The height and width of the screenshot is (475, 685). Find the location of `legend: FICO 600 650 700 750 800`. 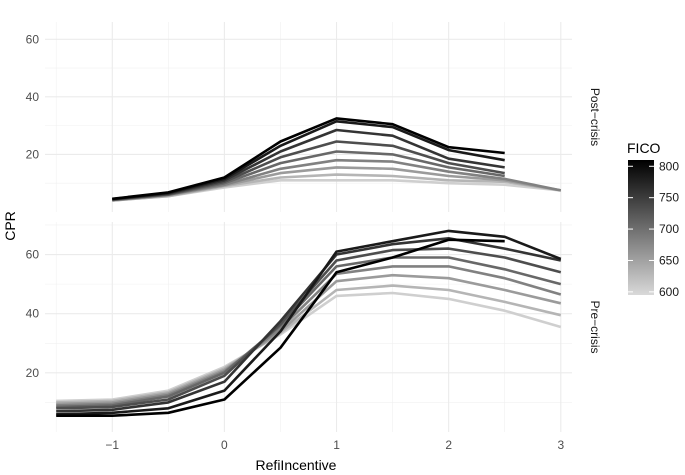

legend: FICO 600 650 700 750 800 is located at coordinates (653, 219).